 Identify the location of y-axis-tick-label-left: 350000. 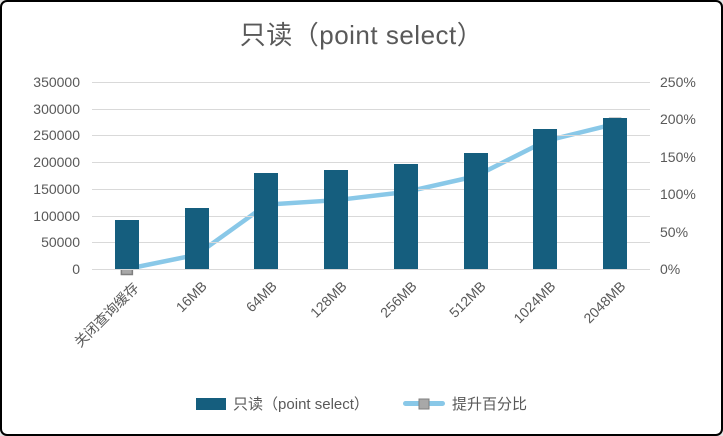
(56, 82).